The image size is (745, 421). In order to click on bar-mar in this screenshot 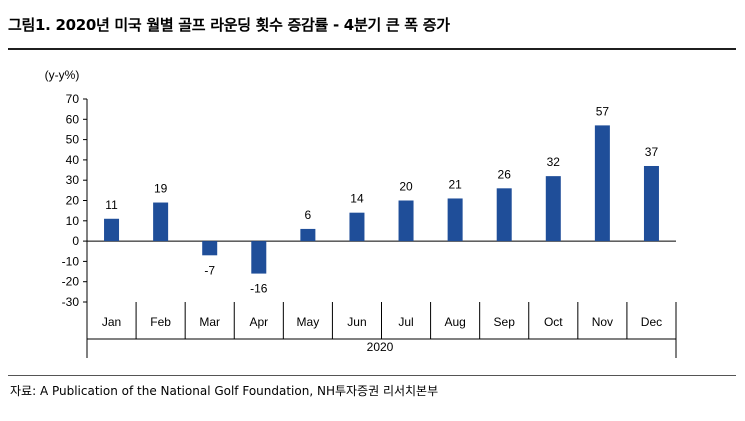, I will do `click(210, 248)`.